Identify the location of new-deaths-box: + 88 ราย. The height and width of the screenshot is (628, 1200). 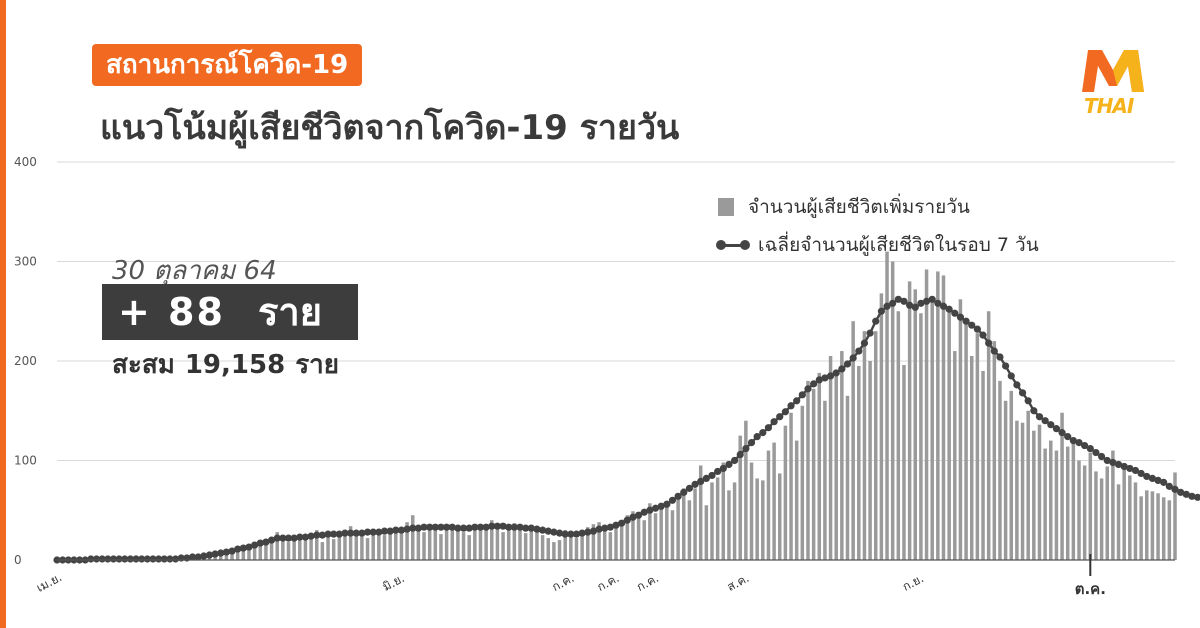
(230, 312).